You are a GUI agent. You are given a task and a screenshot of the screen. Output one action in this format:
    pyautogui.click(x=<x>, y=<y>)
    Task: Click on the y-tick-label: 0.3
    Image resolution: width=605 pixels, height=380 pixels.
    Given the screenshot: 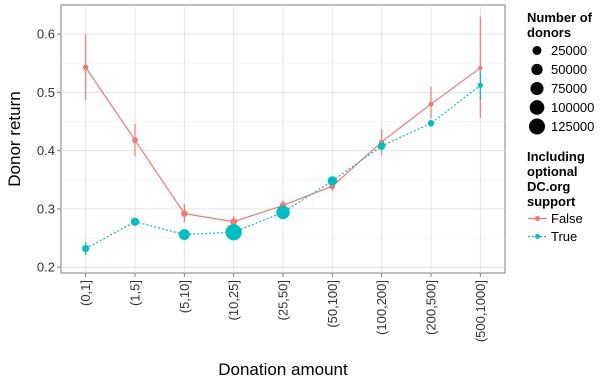 What is the action you would take?
    pyautogui.click(x=46, y=208)
    